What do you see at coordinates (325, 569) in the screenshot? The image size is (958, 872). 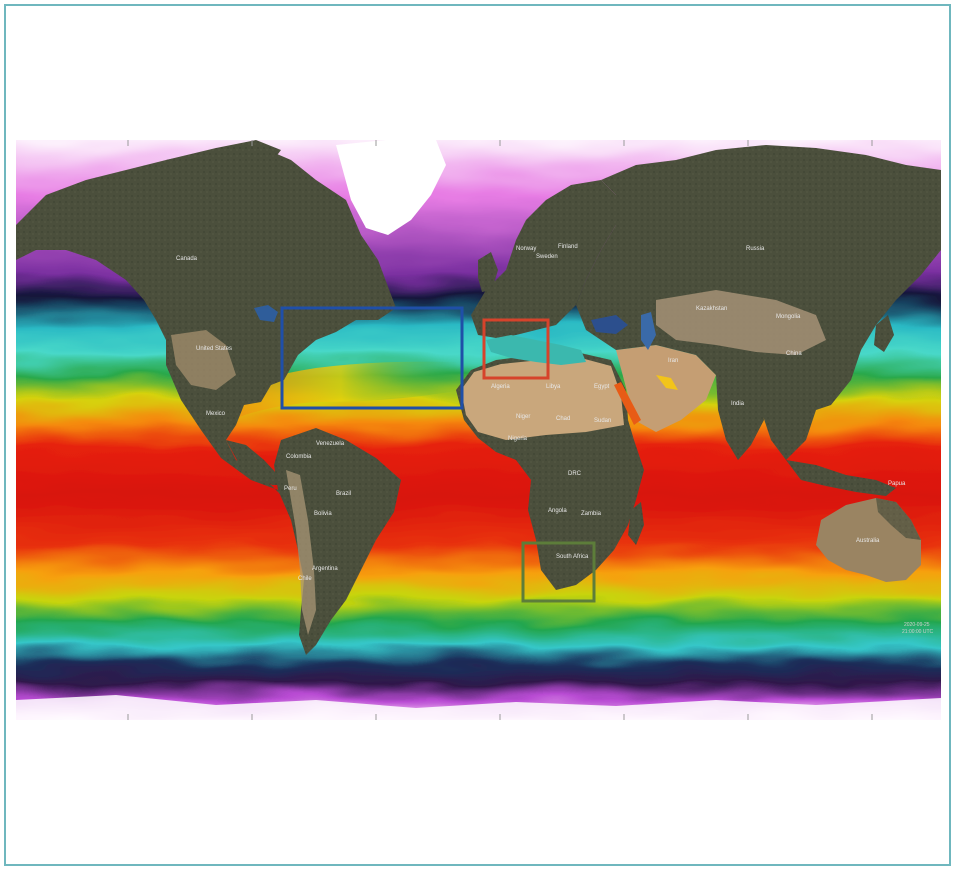 I see `label-argentina: Argentina` at bounding box center [325, 569].